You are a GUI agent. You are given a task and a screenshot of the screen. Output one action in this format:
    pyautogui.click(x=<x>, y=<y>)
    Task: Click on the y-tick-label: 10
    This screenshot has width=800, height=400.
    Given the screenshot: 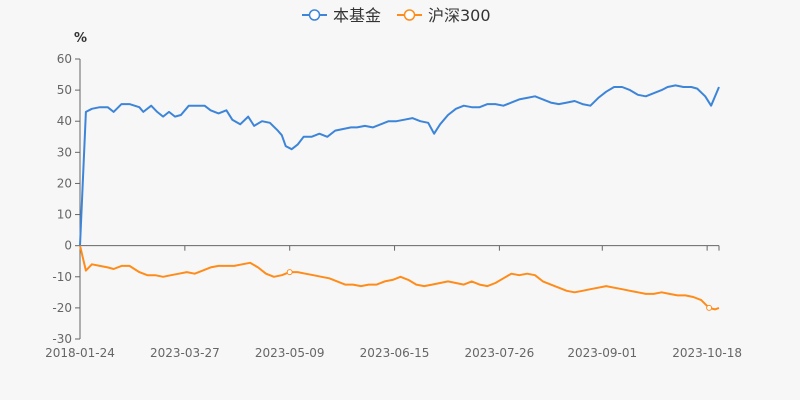 What is the action you would take?
    pyautogui.click(x=64, y=215)
    